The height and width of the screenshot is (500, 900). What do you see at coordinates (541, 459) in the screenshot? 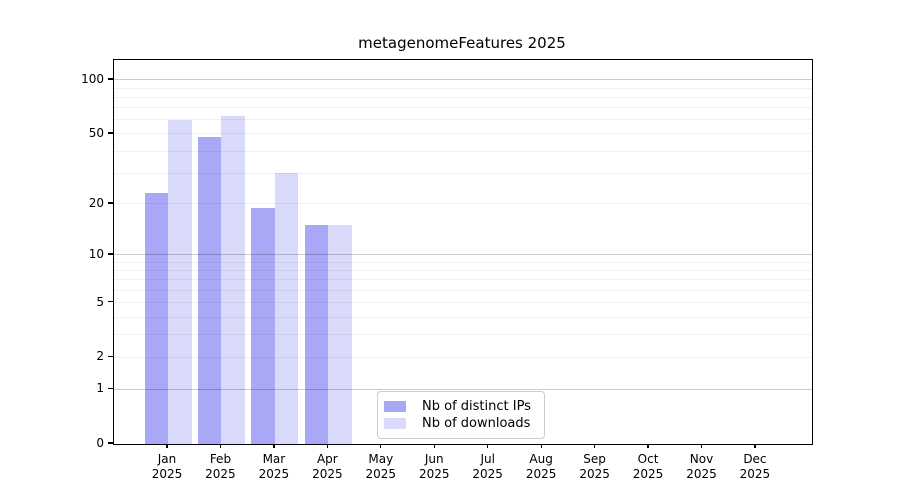
I see `x-tick-month: Aug` at bounding box center [541, 459].